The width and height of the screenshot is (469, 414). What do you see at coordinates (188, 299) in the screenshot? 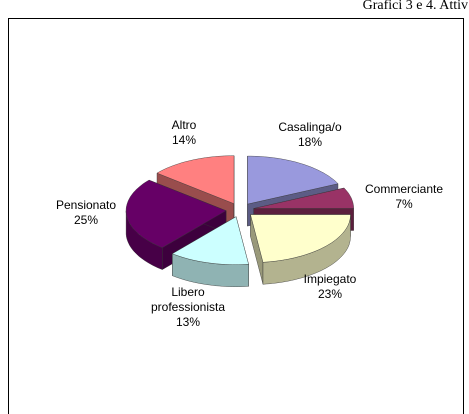
I see `category-label: Libero professionista` at bounding box center [188, 299].